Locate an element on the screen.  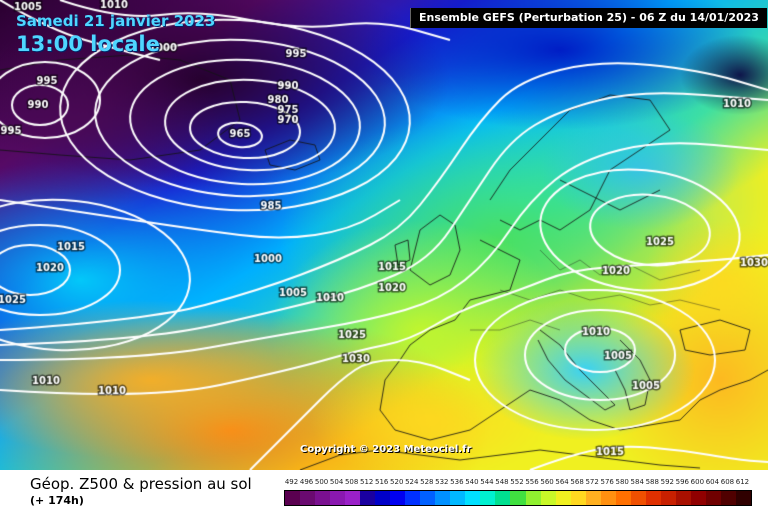
scale-tick-label: 592 is located at coordinates (667, 482).